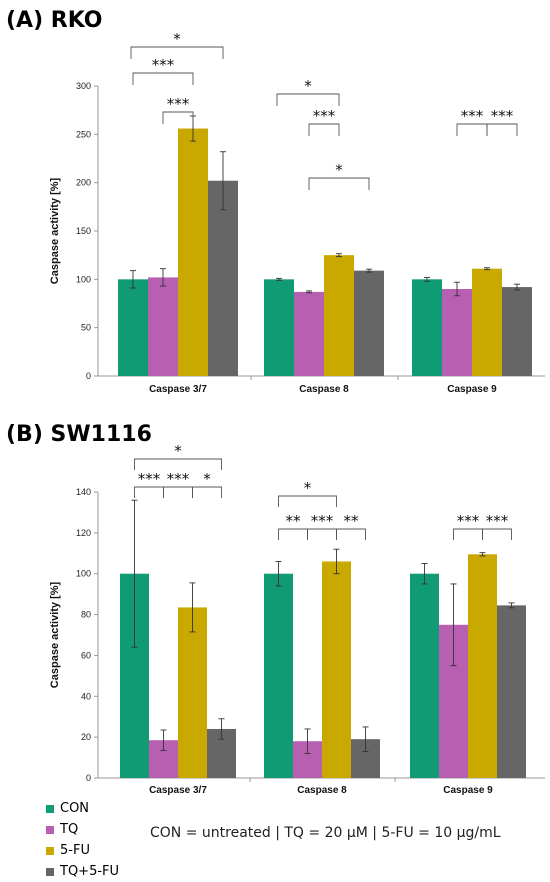  I want to click on legend: CON TQ 5-FU TQ+5-FU, so click(82, 840).